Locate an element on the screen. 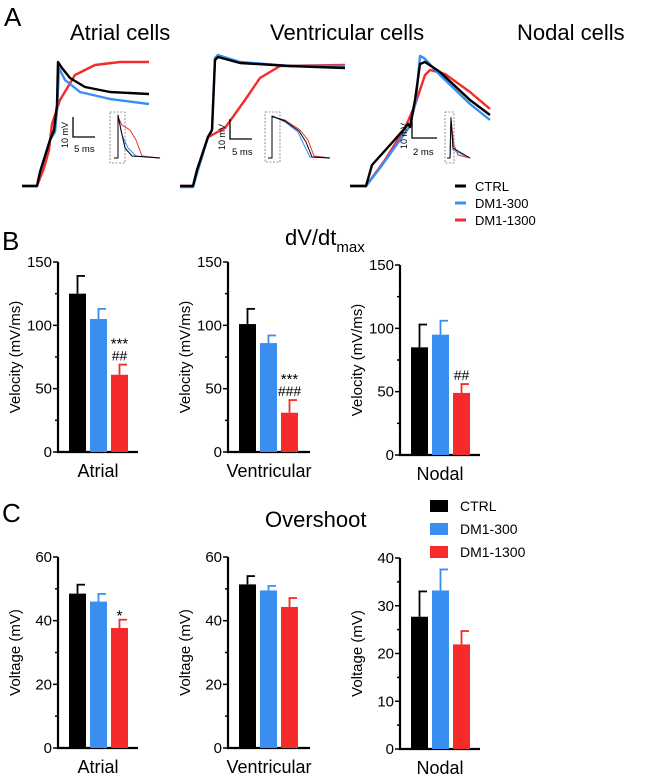 This screenshot has width=660, height=777. bar-chart-c-ventricular: 0 20 40 60 Voltage (mV) Ventricular is located at coordinates (244, 663).